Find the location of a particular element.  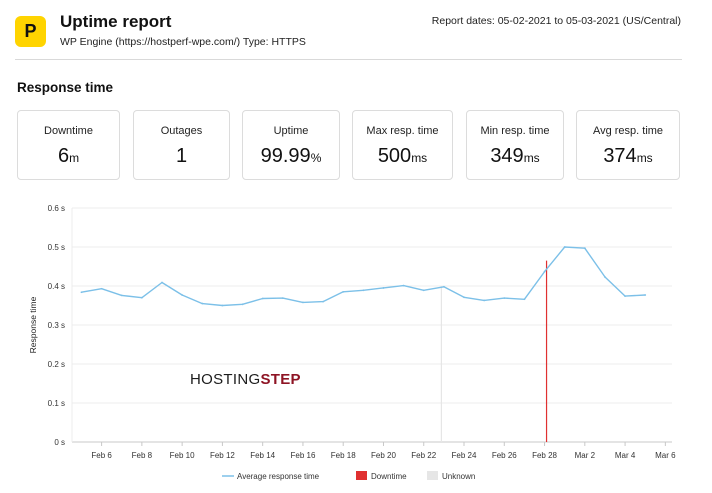

section-title: Response time is located at coordinates (65, 87).